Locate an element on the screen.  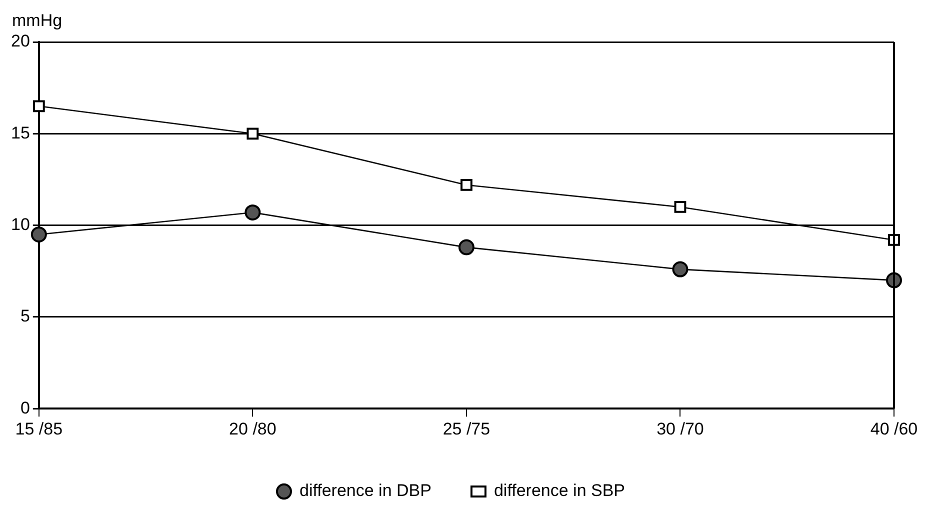
x-tick-label: 15 /85 is located at coordinates (39, 428).